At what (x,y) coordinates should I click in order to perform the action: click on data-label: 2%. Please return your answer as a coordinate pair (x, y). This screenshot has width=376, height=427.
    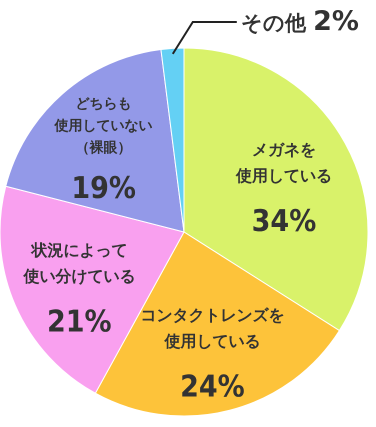
    Looking at the image, I should click on (336, 21).